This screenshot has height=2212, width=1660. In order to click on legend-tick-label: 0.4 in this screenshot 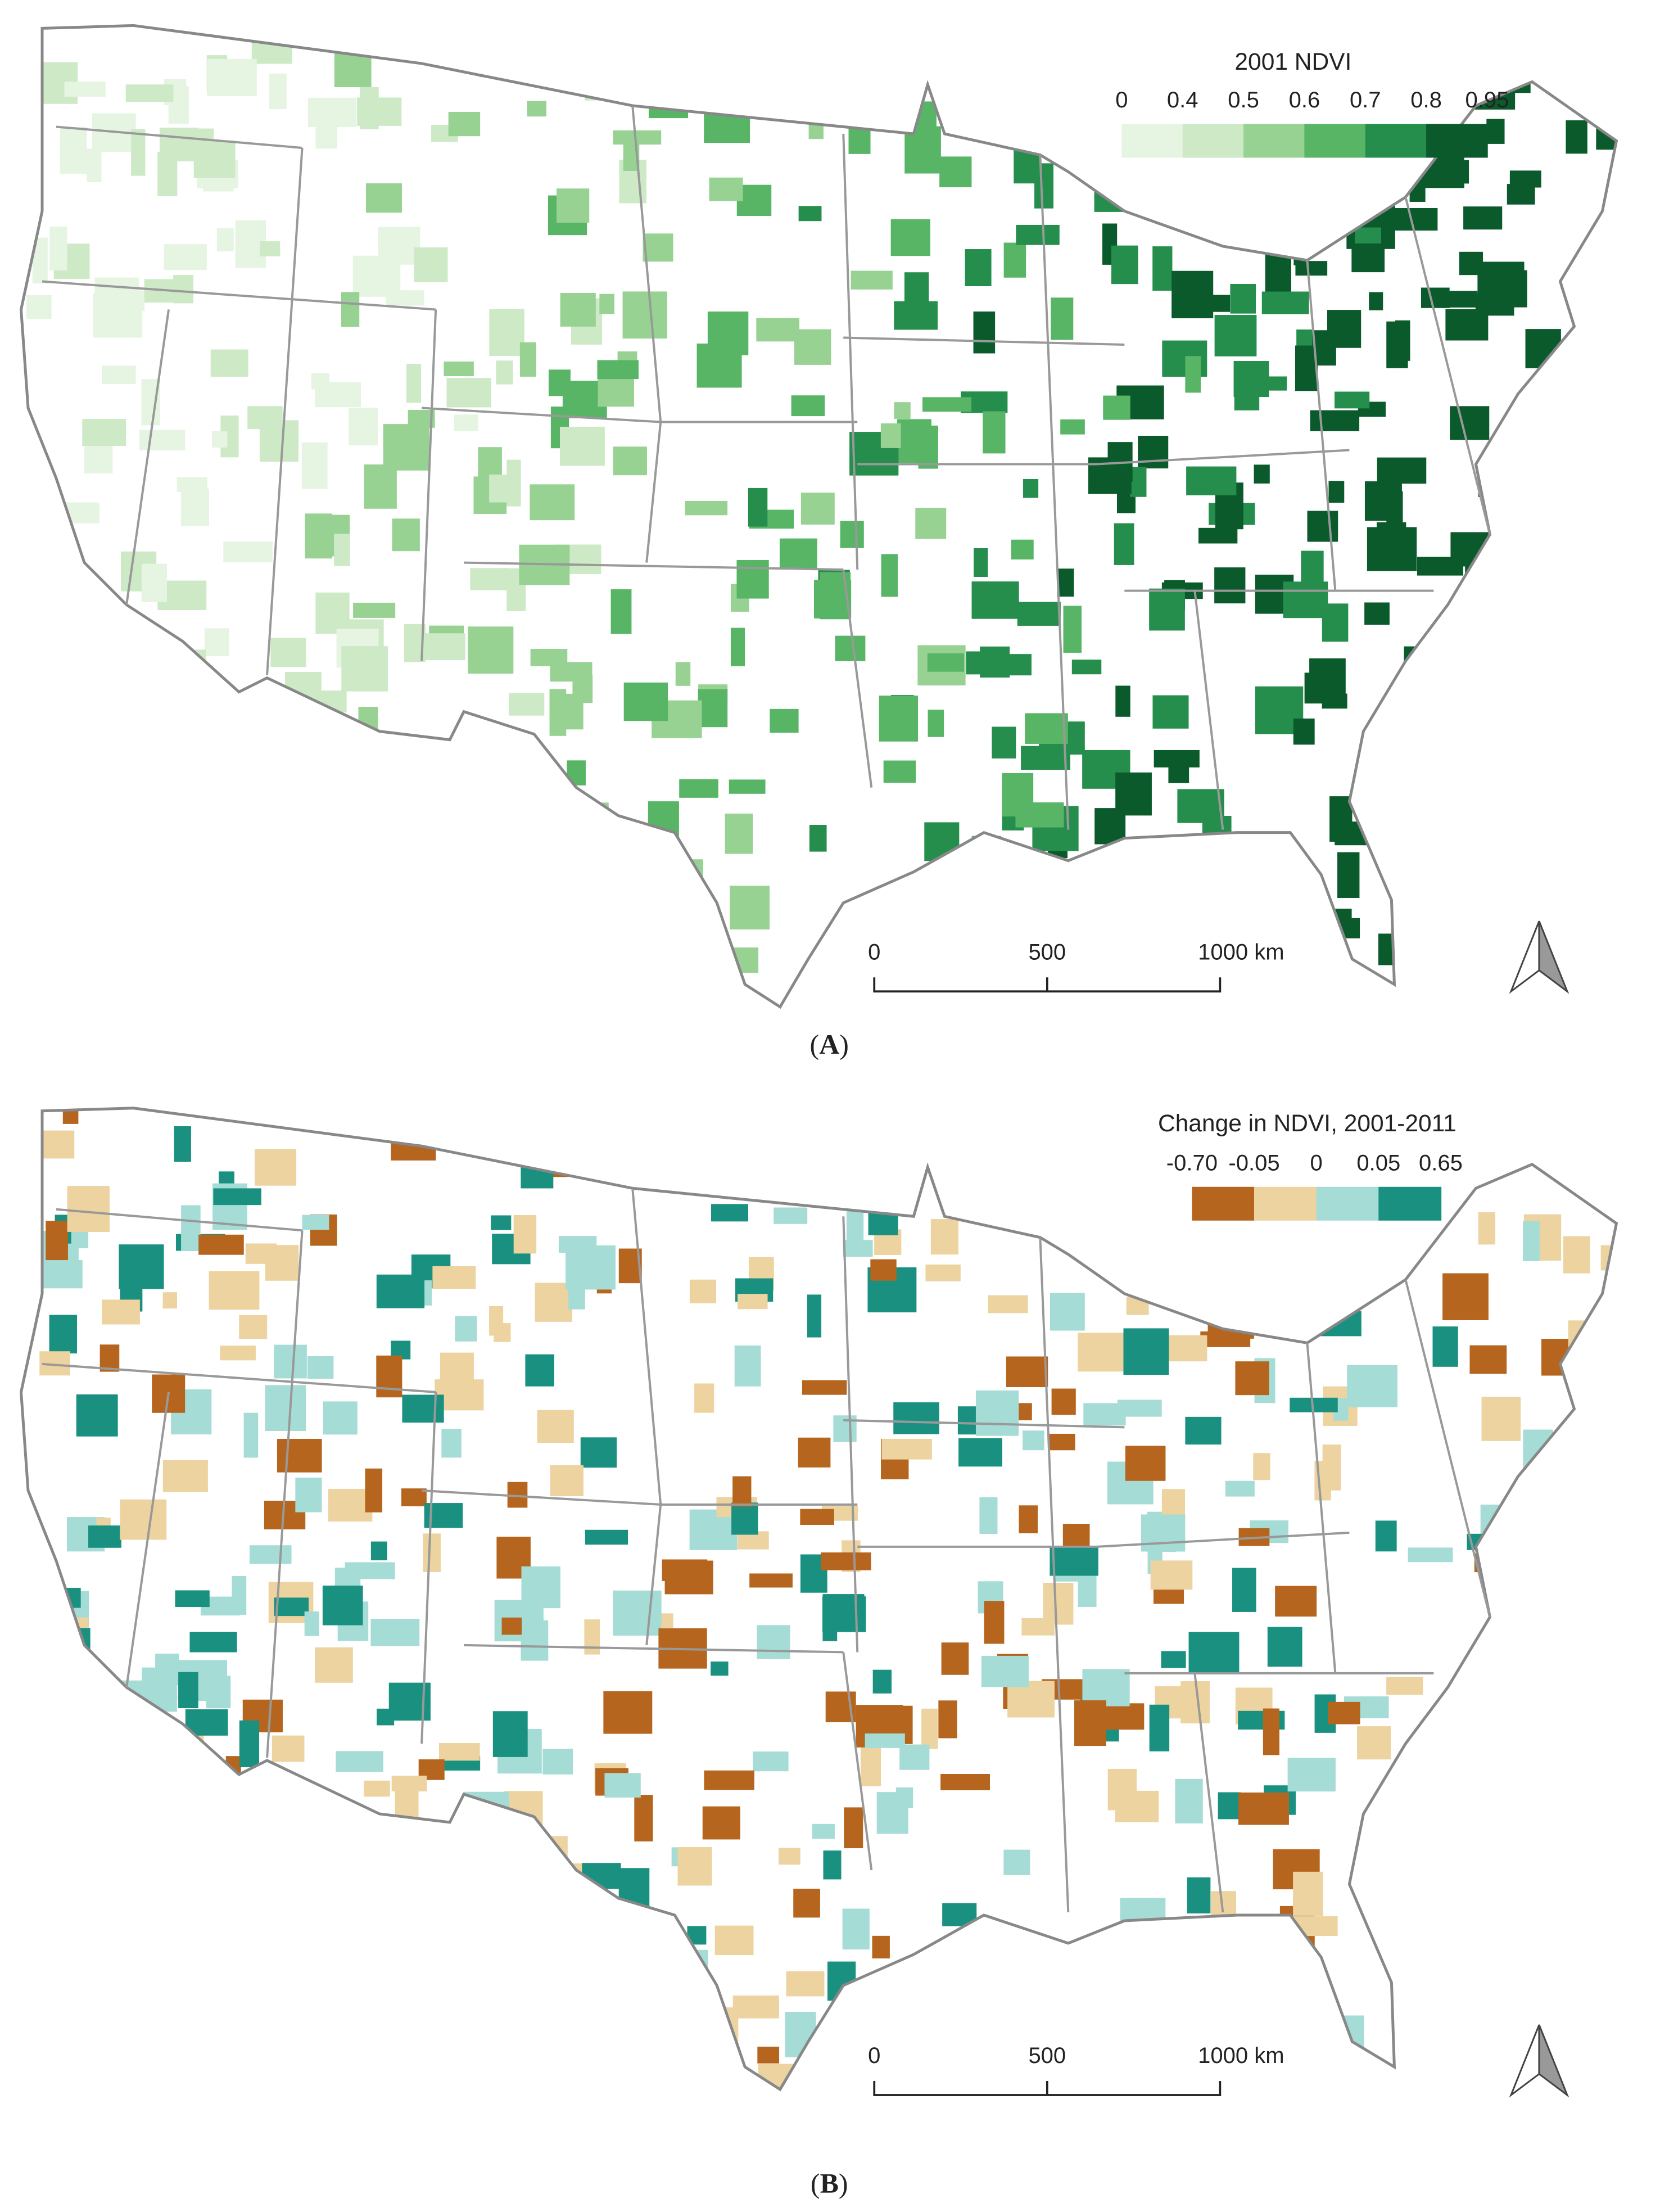, I will do `click(1183, 100)`.